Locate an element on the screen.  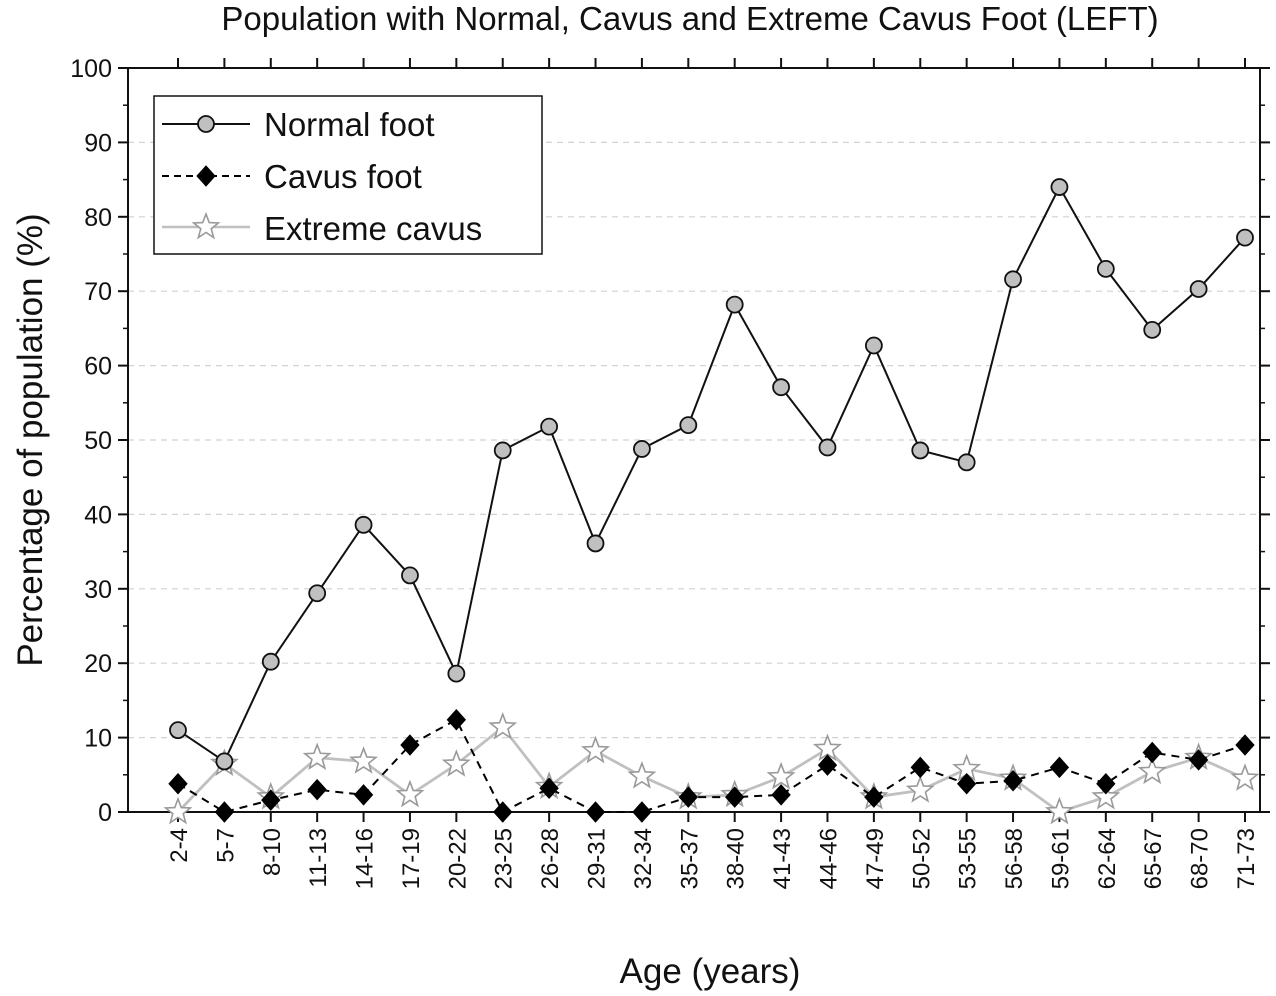
x-tick-label: 11-13 is located at coordinates (318, 858).